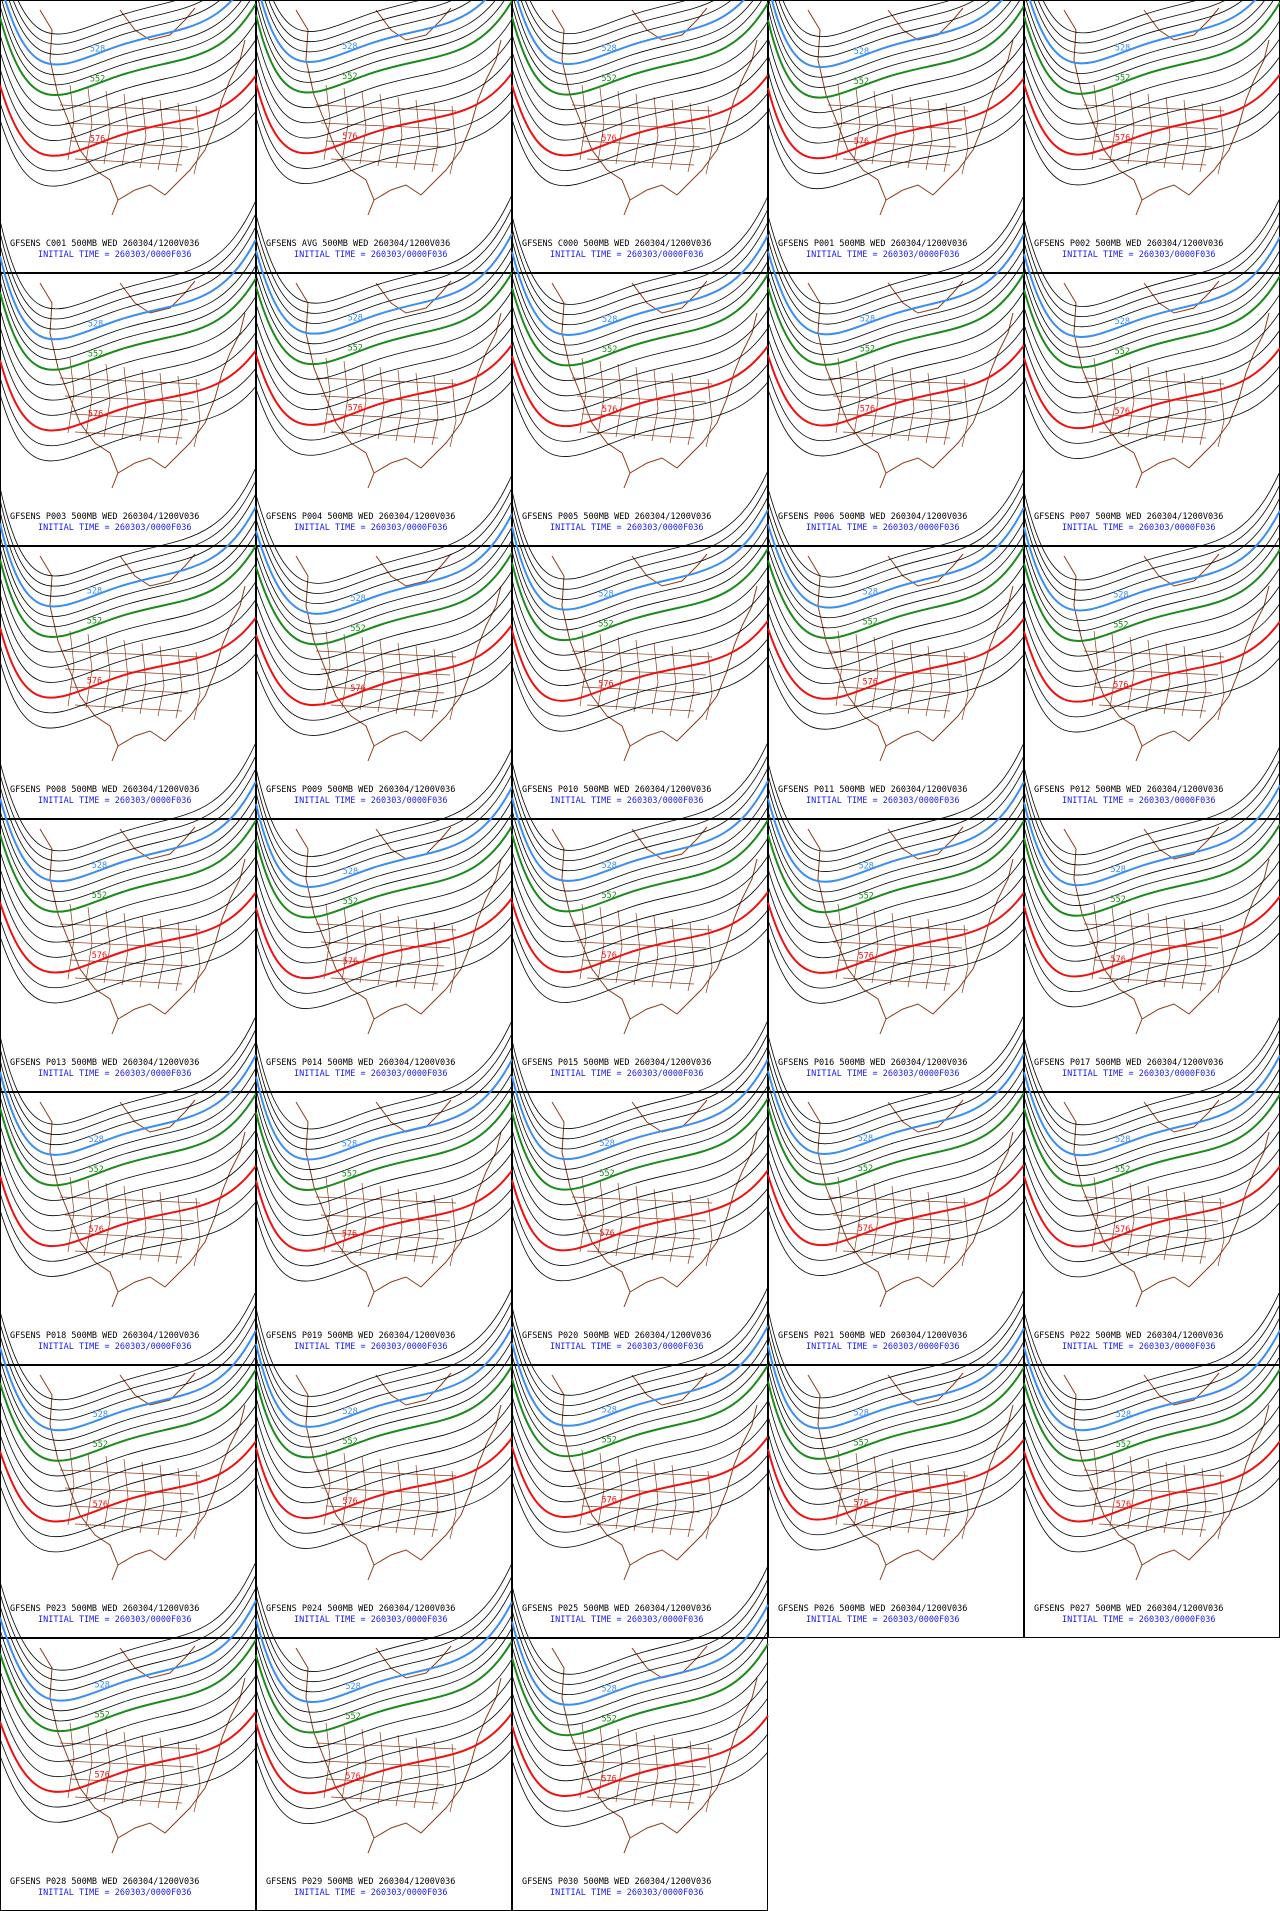 Image resolution: width=1280 pixels, height=1911 pixels. What do you see at coordinates (104, 1882) in the screenshot?
I see `panel-title: GFSENS P028 500MB WED 260304/1200V036` at bounding box center [104, 1882].